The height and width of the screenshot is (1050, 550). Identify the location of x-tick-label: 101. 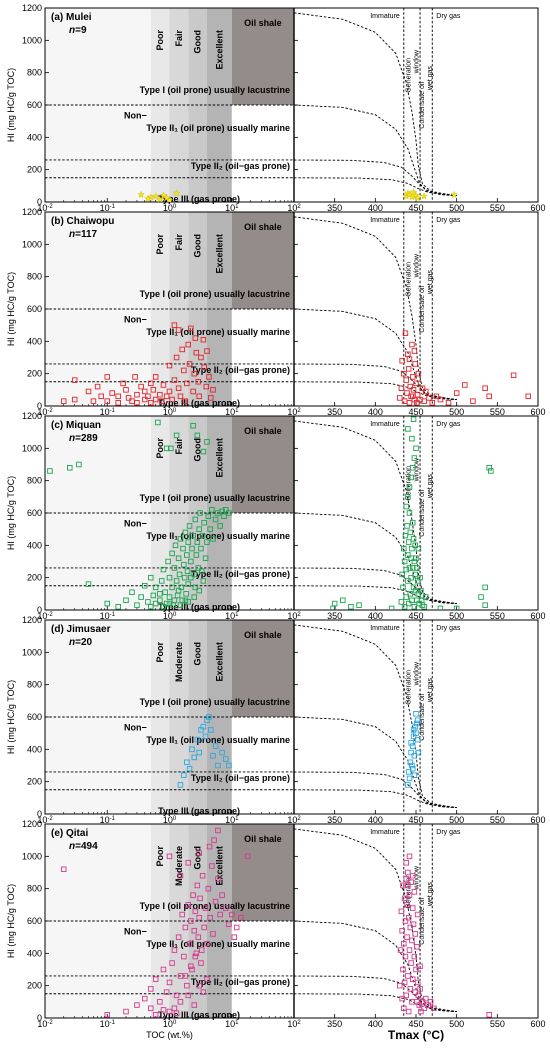
(232, 616).